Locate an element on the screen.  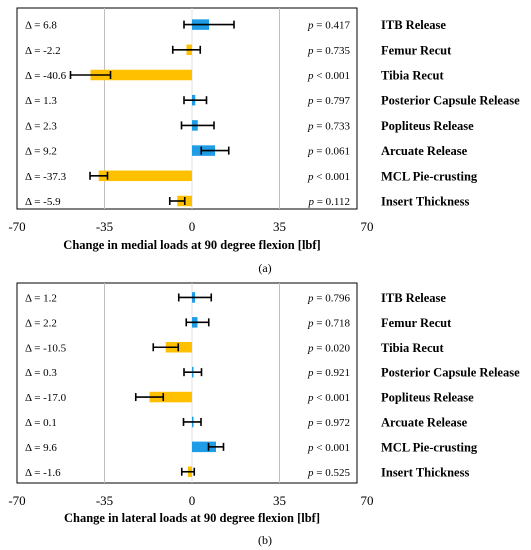
delta-label: Δ = 0.1 is located at coordinates (41, 423).